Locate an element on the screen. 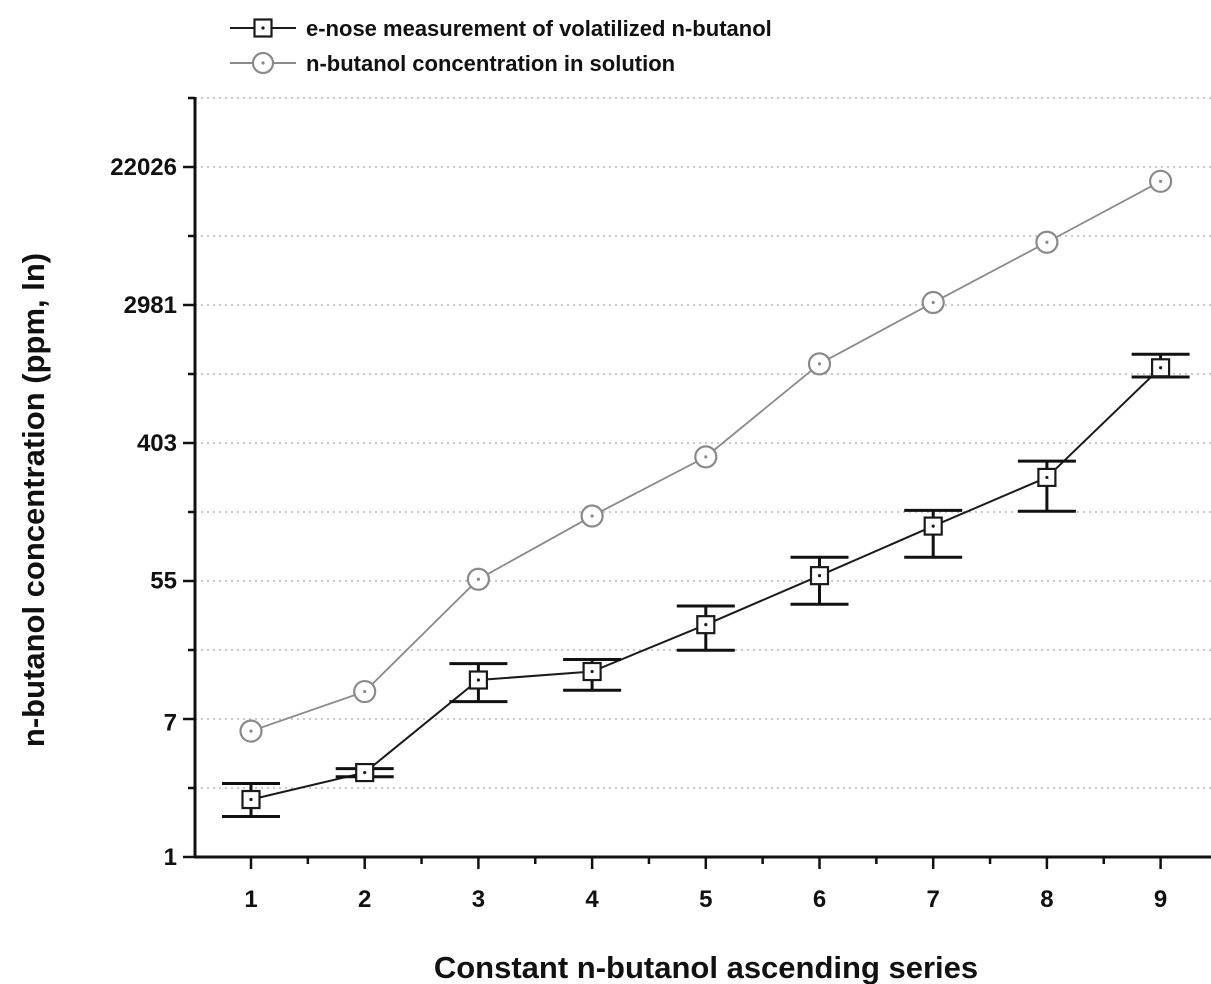 The width and height of the screenshot is (1211, 984). x-tick-label: 4 is located at coordinates (592, 899).